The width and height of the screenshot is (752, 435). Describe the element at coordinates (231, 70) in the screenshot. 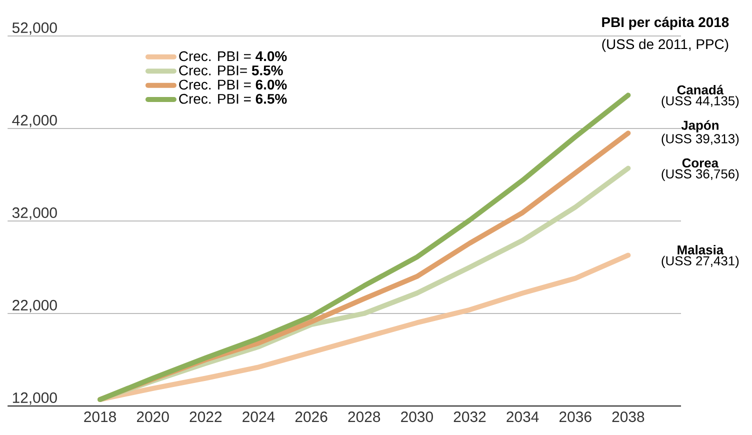

I see `legend-label: Crec. PBI= 5.5%` at that location.